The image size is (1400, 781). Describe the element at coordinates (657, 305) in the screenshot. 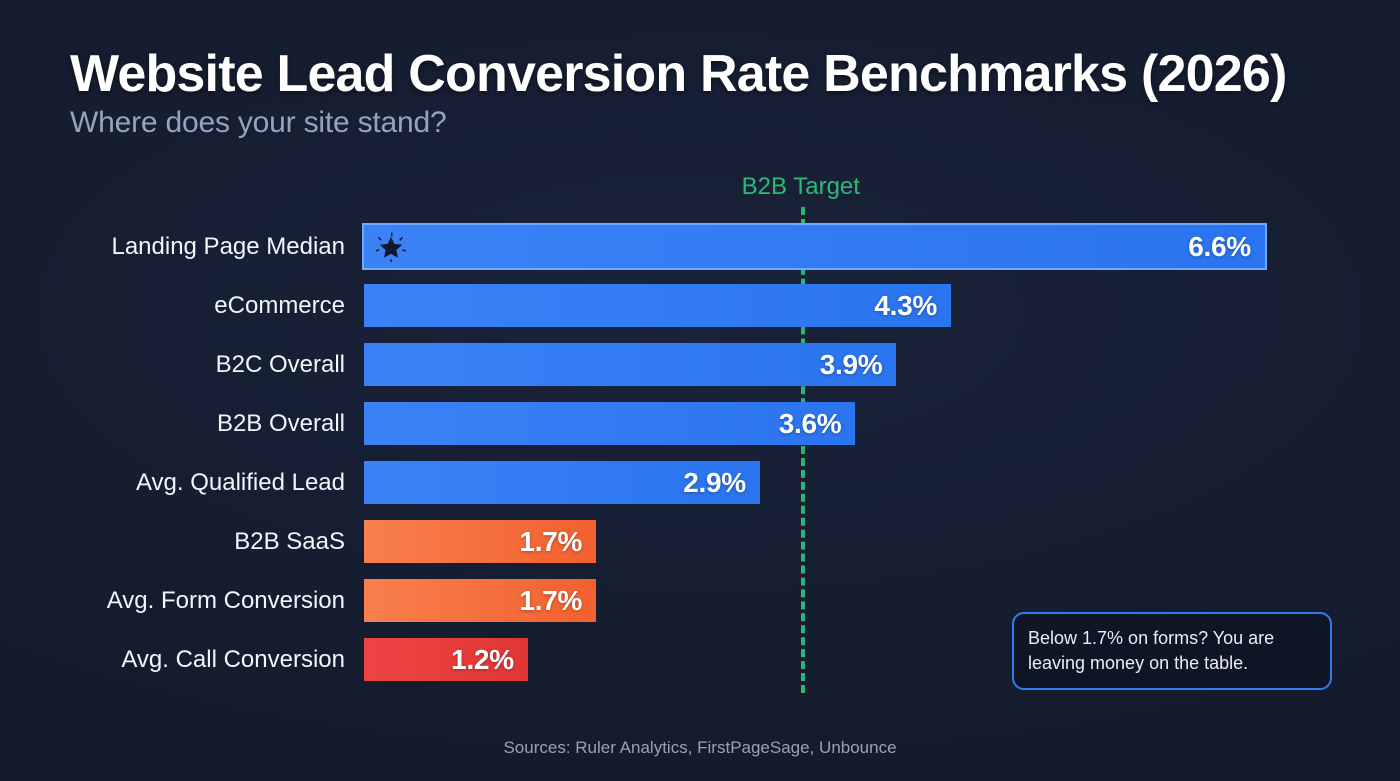

I see `bar: 4.3%` at that location.